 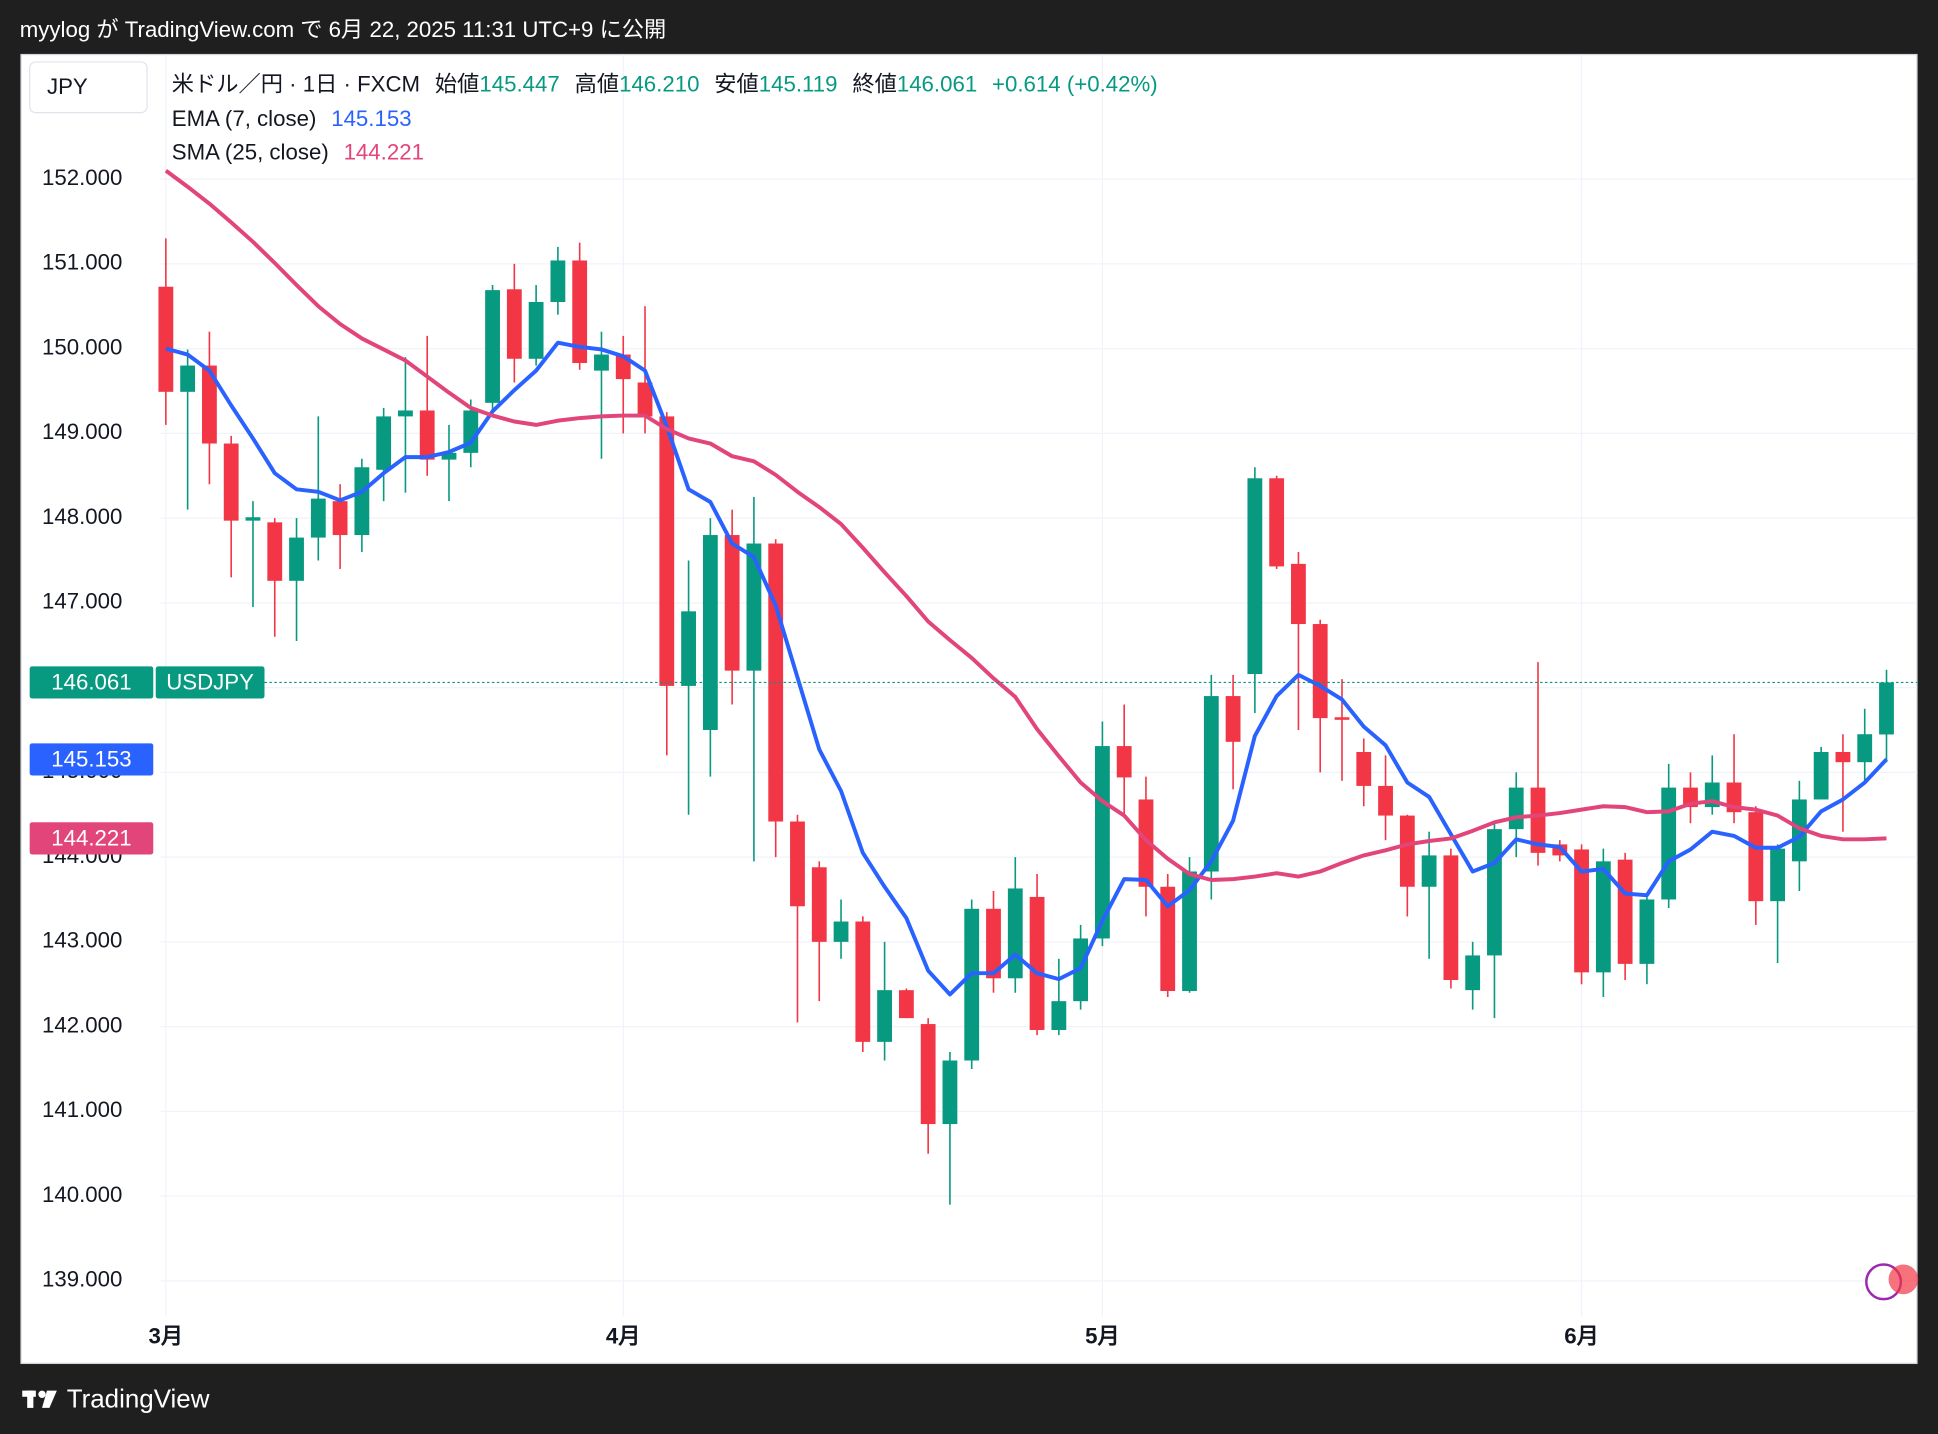 What do you see at coordinates (39, 1399) in the screenshot?
I see `footer-logo` at bounding box center [39, 1399].